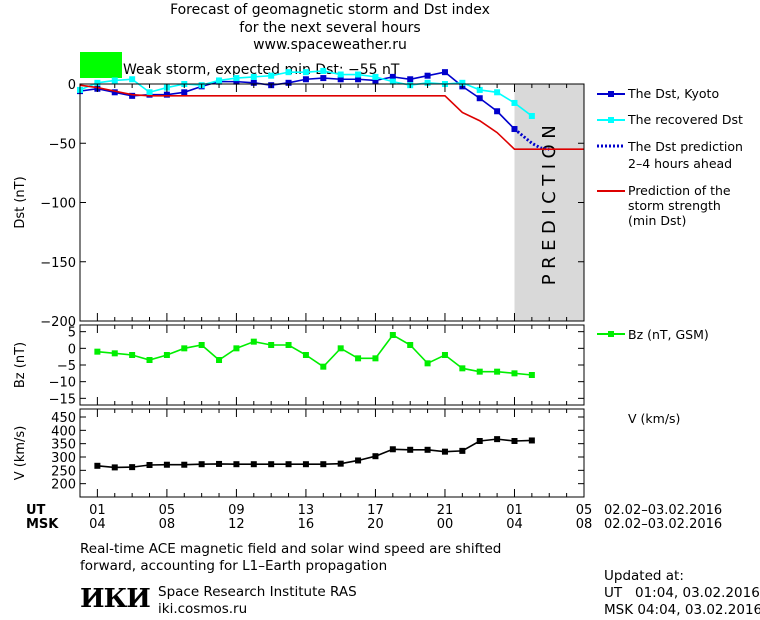 The image size is (760, 620). What do you see at coordinates (306, 93) in the screenshot?
I see `series-the-recovered-dst` at bounding box center [306, 93].